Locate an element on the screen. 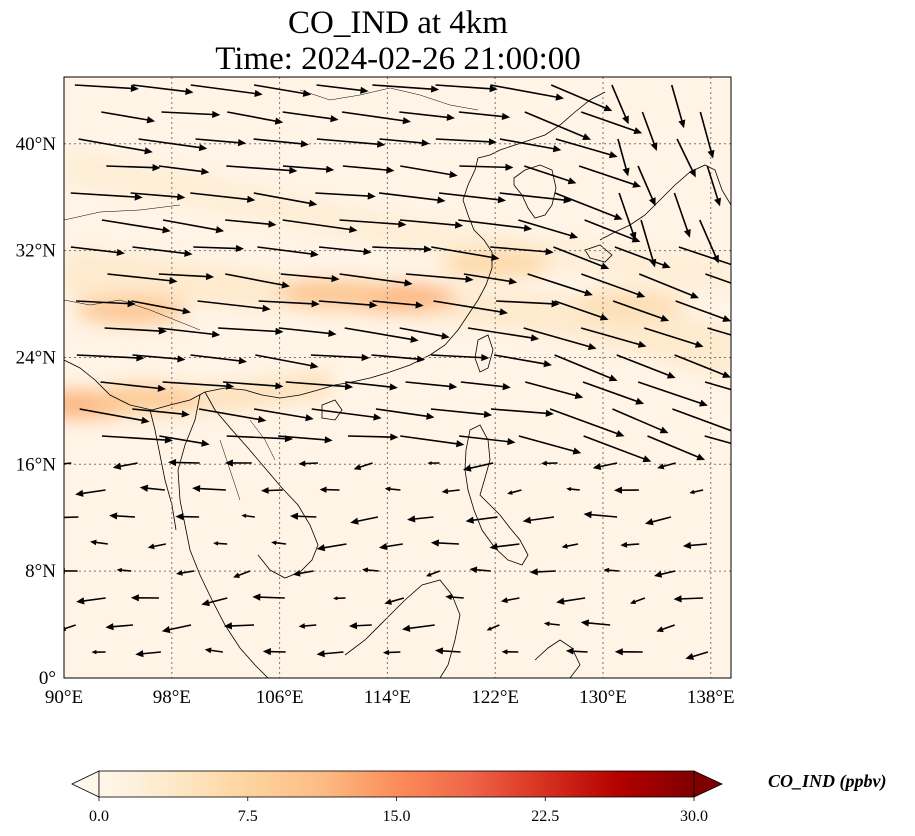 The width and height of the screenshot is (915, 836). lat-tick-label: 32°N is located at coordinates (36, 251).